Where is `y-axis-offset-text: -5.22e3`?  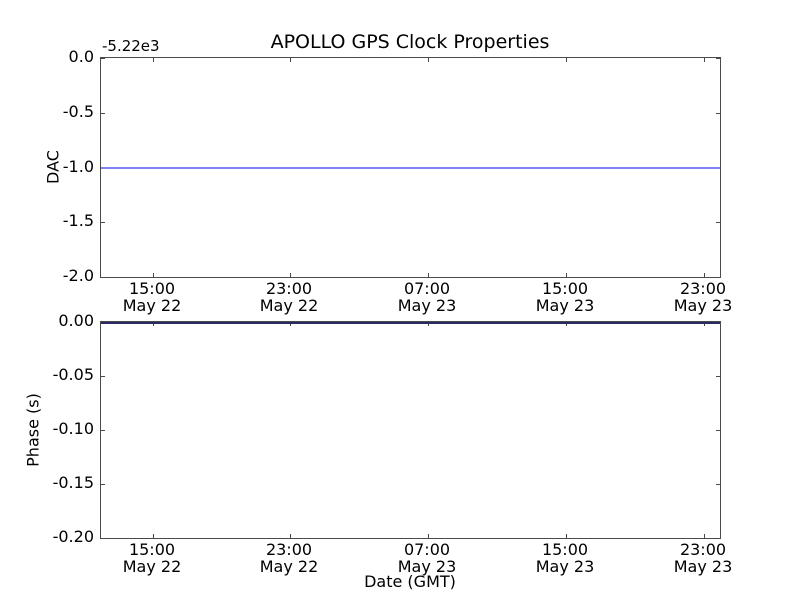
y-axis-offset-text: -5.22e3 is located at coordinates (131, 46).